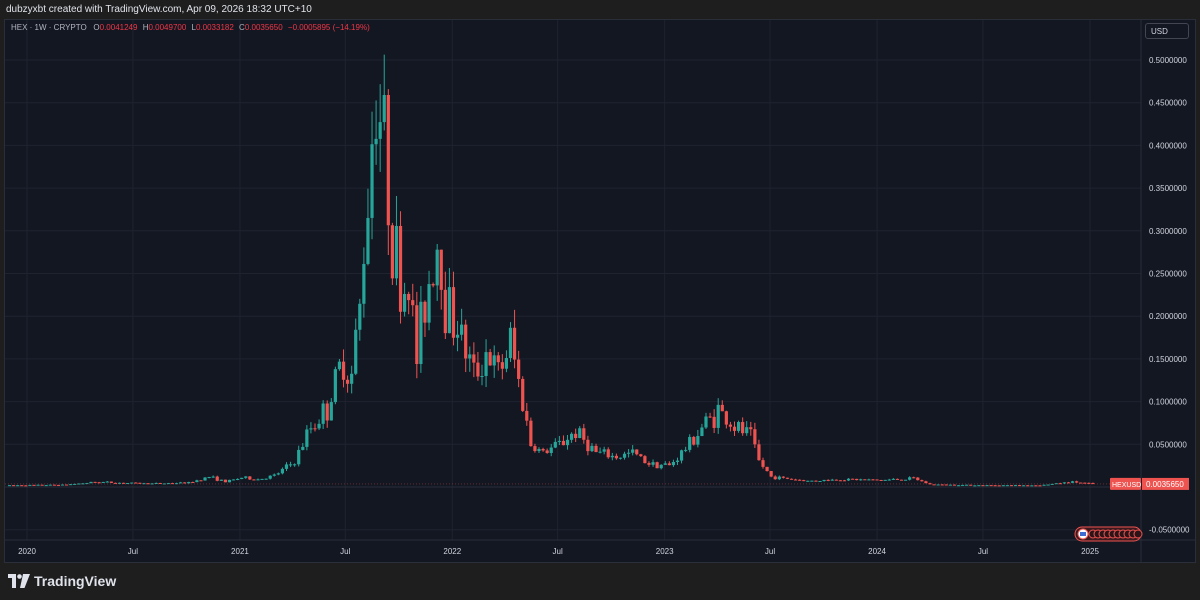 This screenshot has width=1200, height=600. Describe the element at coordinates (1168, 316) in the screenshot. I see `price-tick-label: 0.2000000` at that location.